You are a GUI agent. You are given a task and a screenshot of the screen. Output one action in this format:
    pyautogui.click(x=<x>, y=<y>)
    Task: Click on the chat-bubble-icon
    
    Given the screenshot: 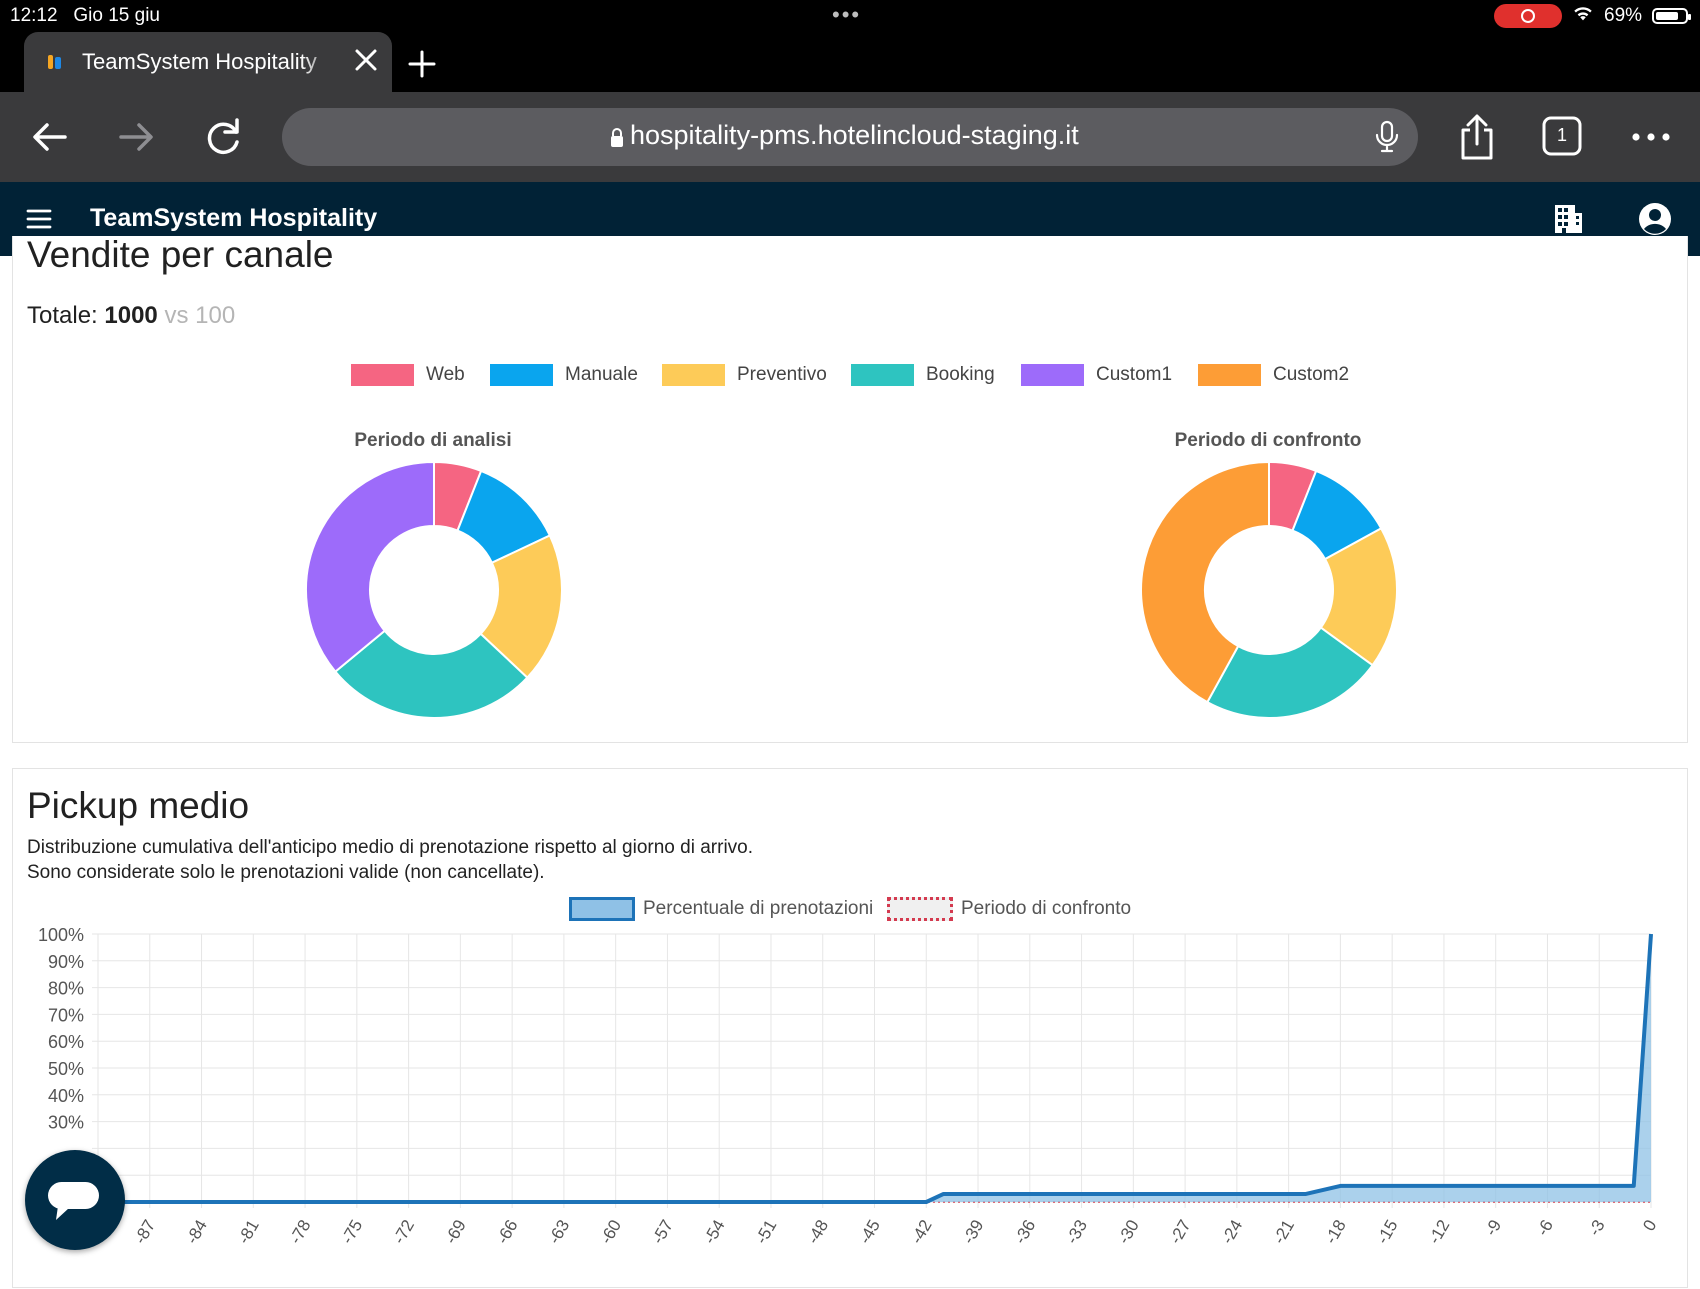 What is the action you would take?
    pyautogui.click(x=73, y=1201)
    